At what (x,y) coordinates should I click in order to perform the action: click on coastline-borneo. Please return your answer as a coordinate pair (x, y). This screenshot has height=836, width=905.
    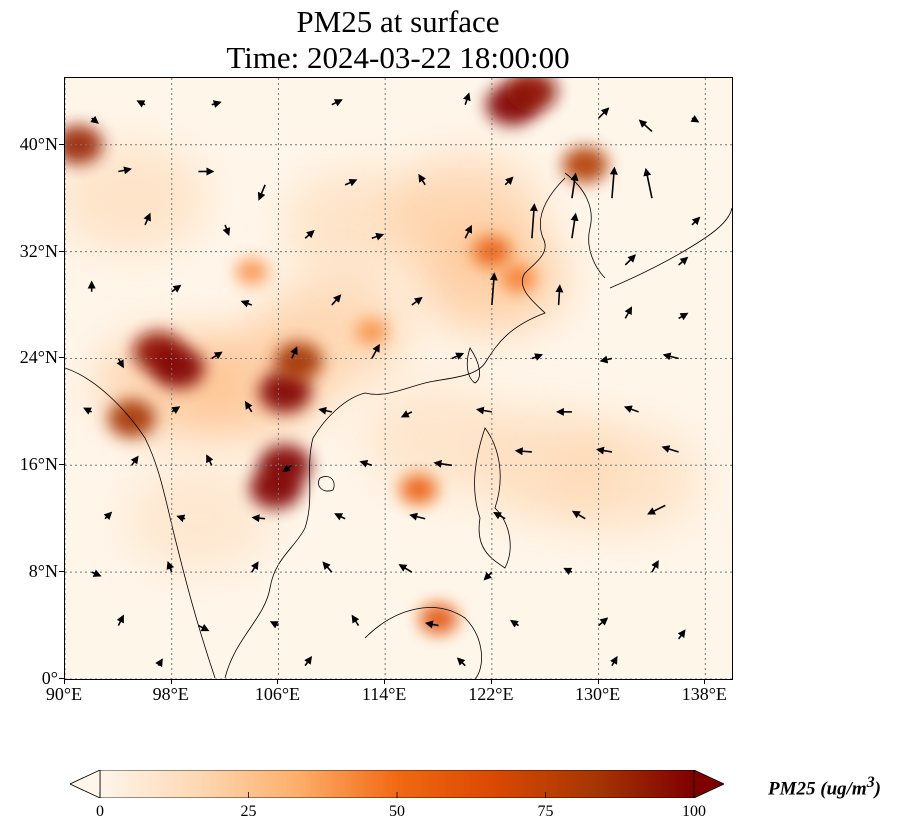
    Looking at the image, I should click on (423, 643).